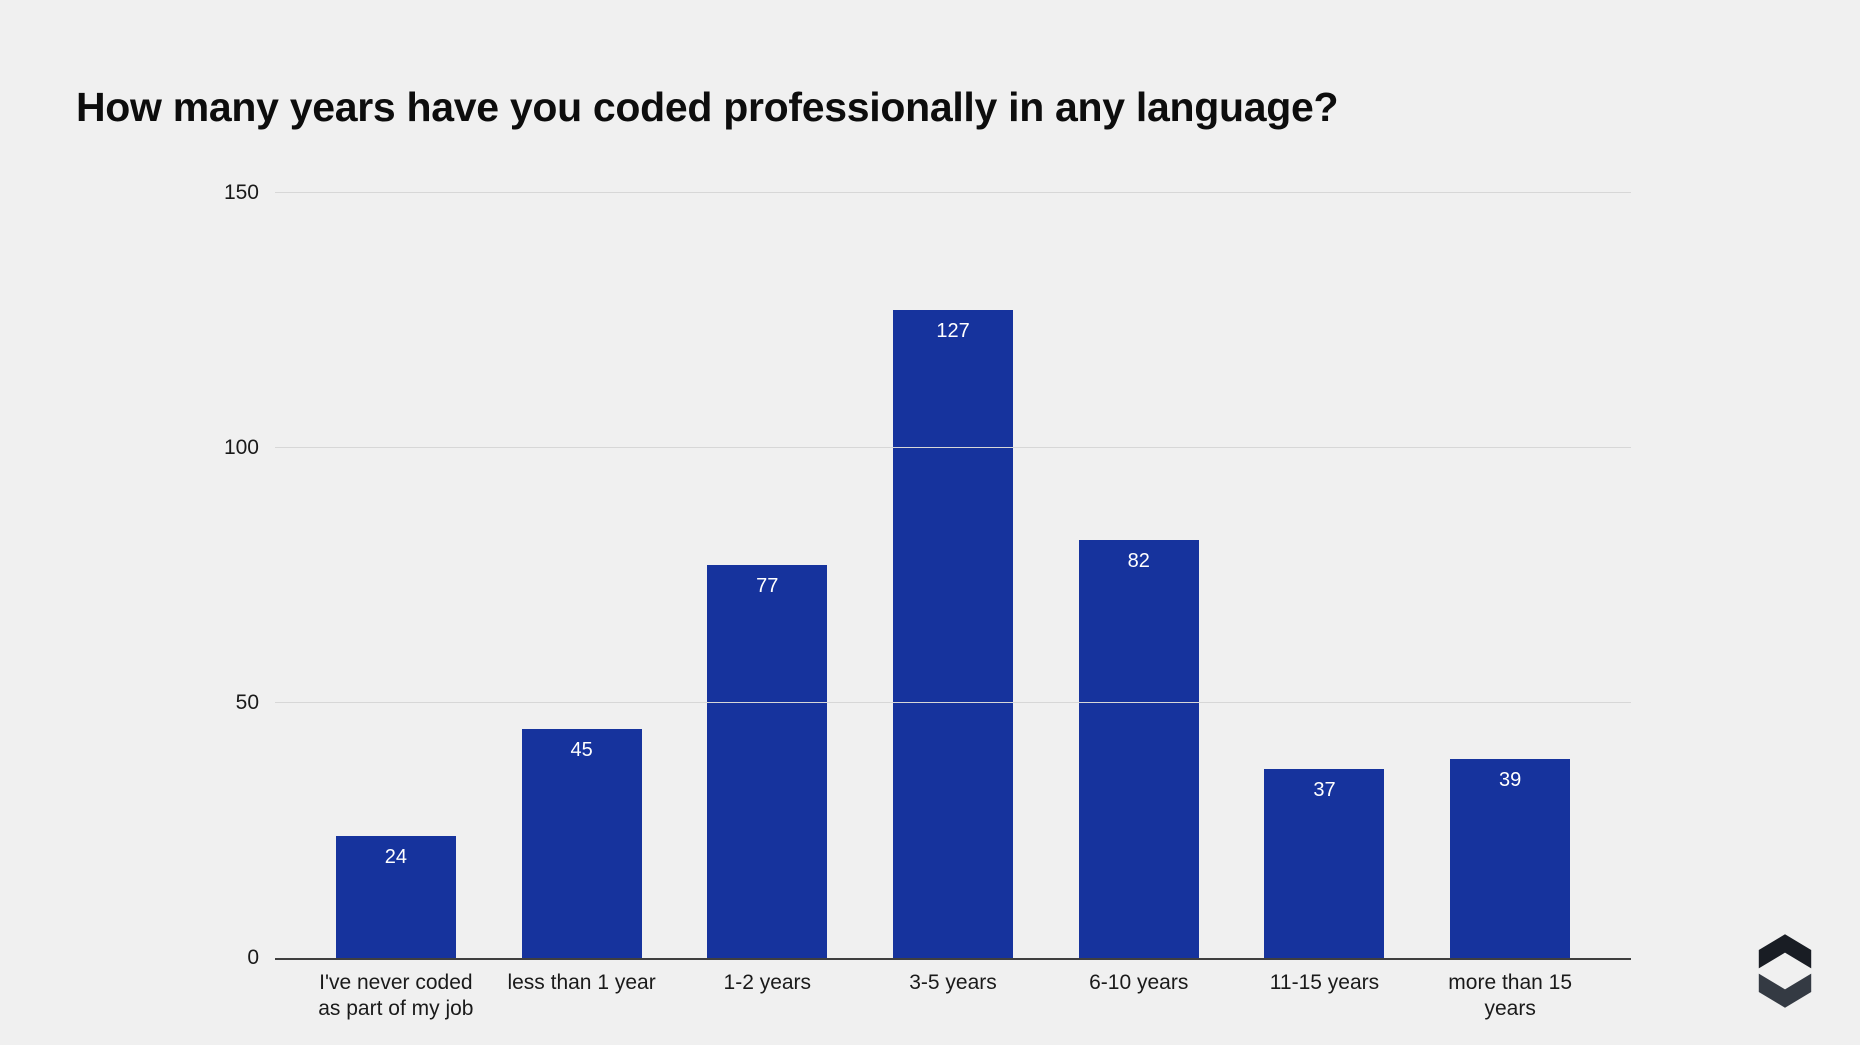 The height and width of the screenshot is (1045, 1860). Describe the element at coordinates (581, 843) in the screenshot. I see `bar-1: 45` at that location.